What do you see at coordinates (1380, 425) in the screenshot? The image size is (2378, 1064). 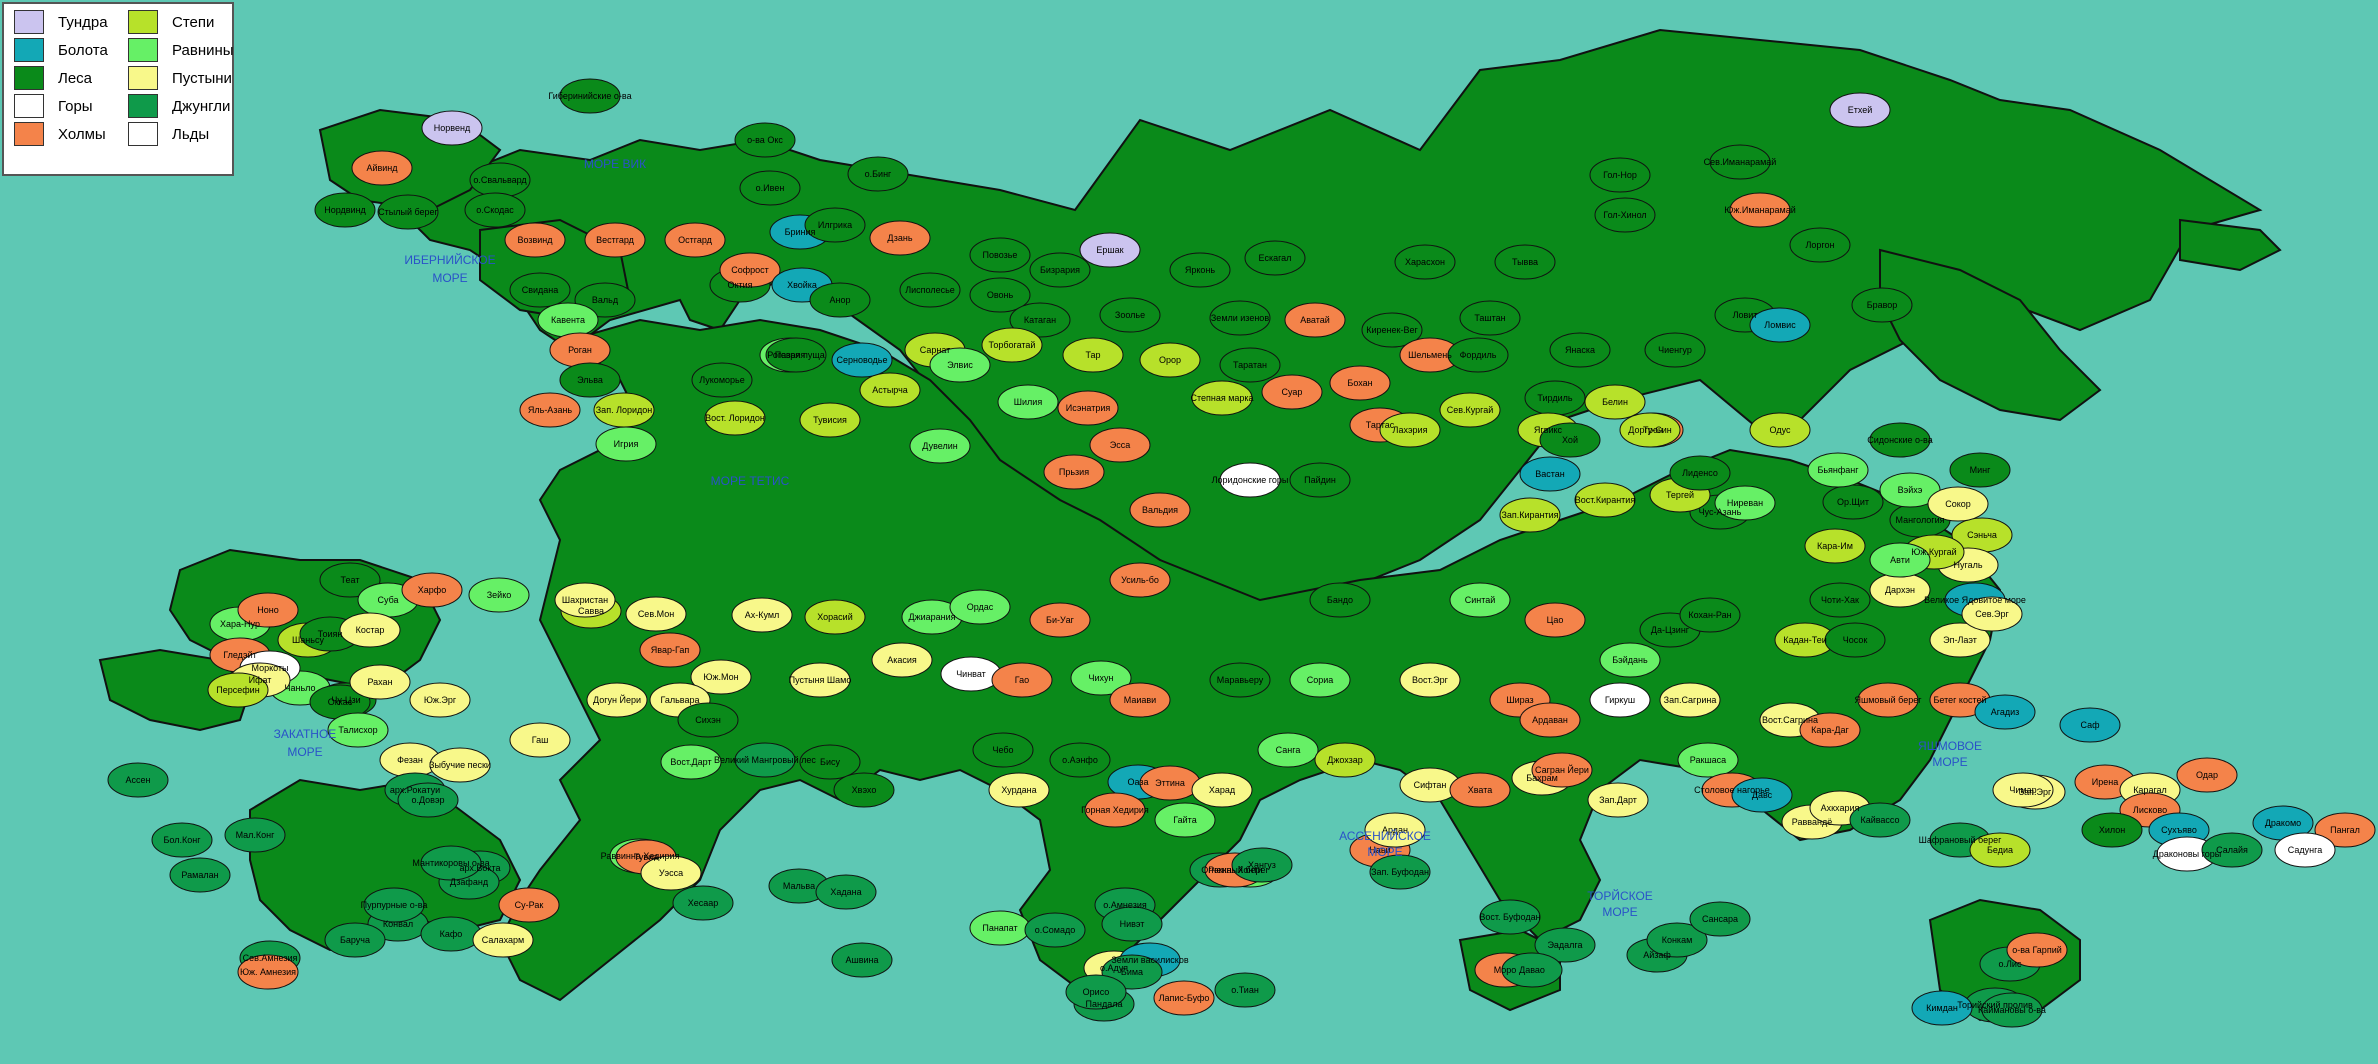 I see `region-label: Тартас` at bounding box center [1380, 425].